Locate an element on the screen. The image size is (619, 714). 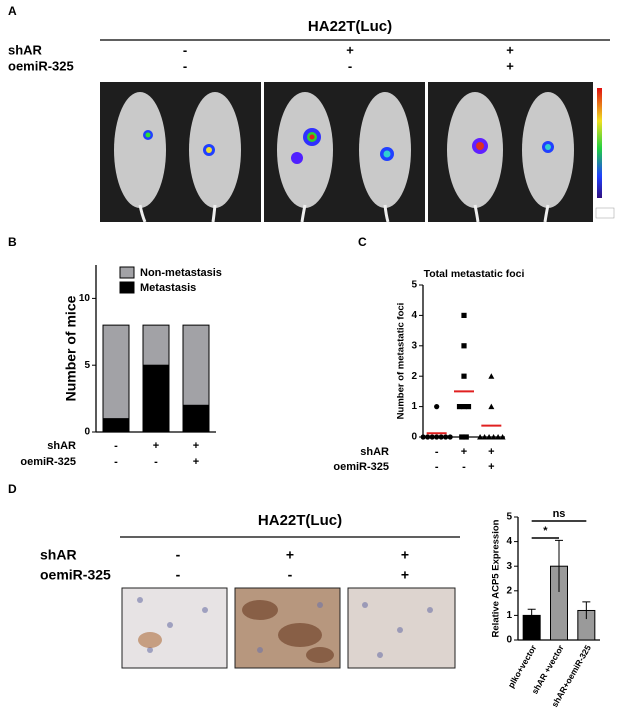
panel-label: A is located at coordinates (12, 11).